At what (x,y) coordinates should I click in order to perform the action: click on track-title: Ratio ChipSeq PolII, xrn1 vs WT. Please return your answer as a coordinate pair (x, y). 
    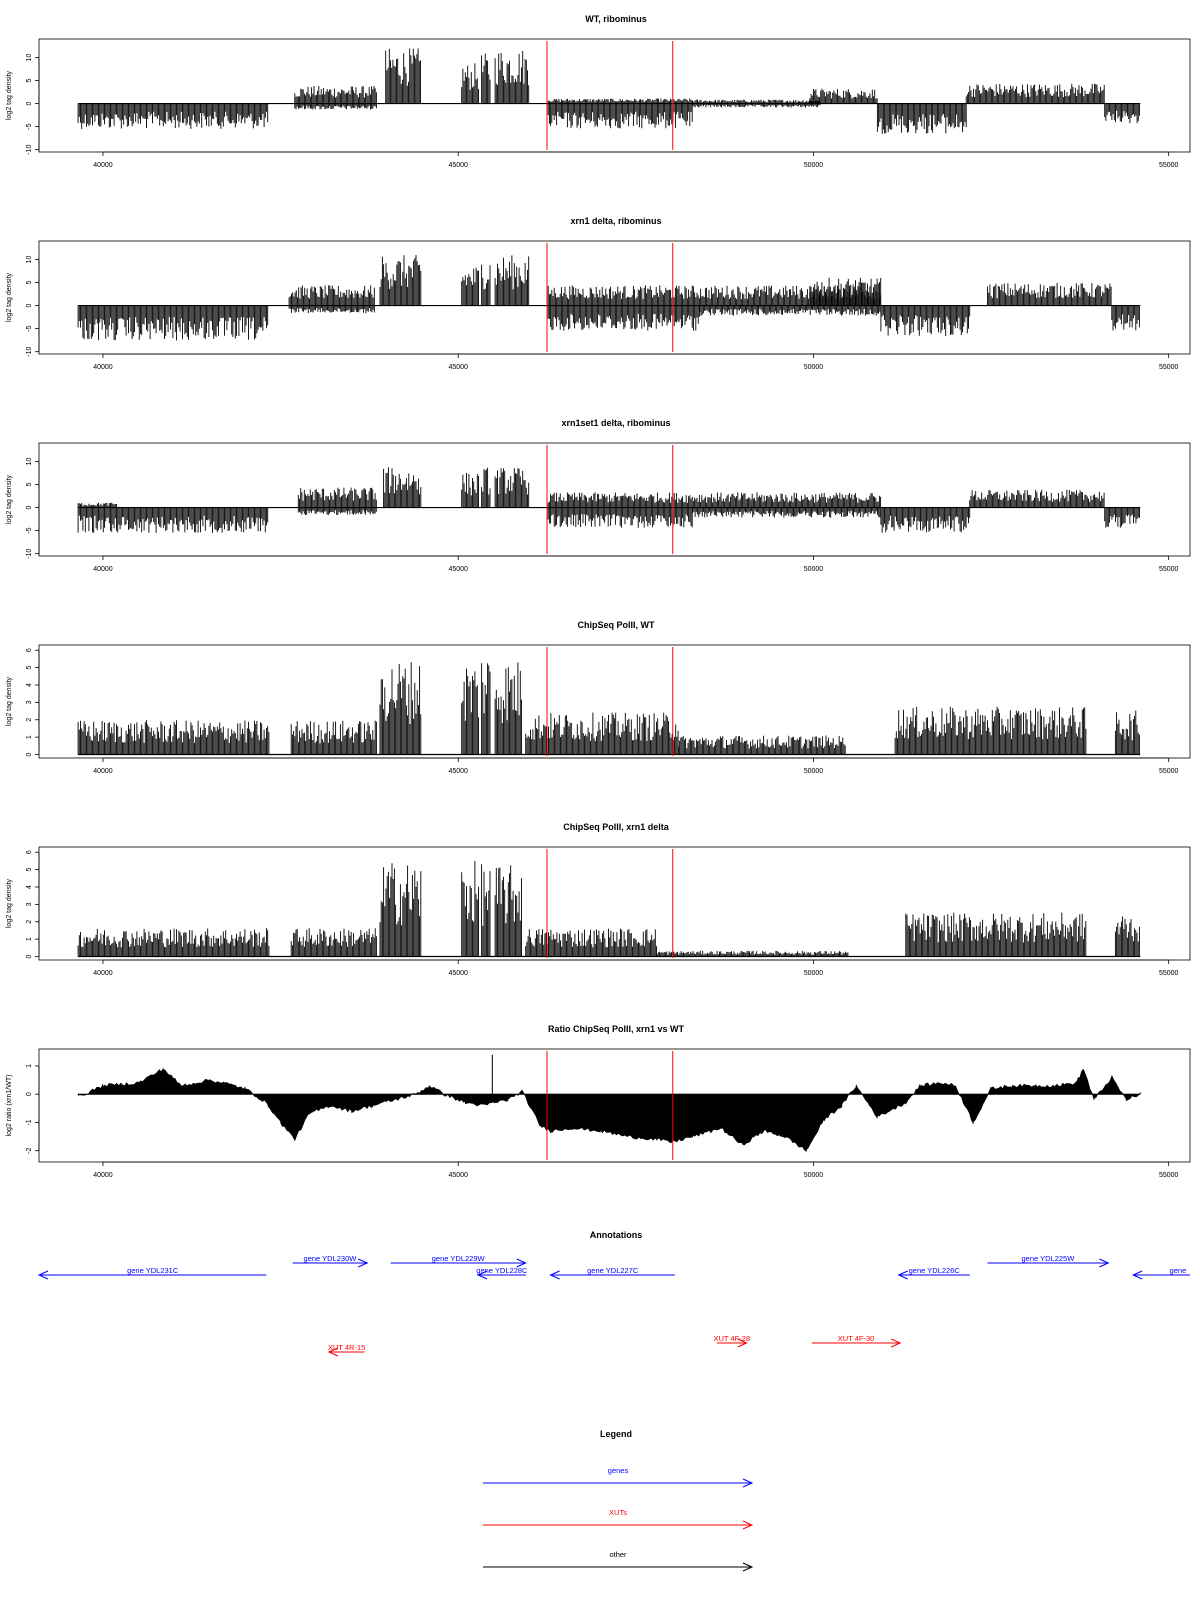
    Looking at the image, I should click on (616, 1029).